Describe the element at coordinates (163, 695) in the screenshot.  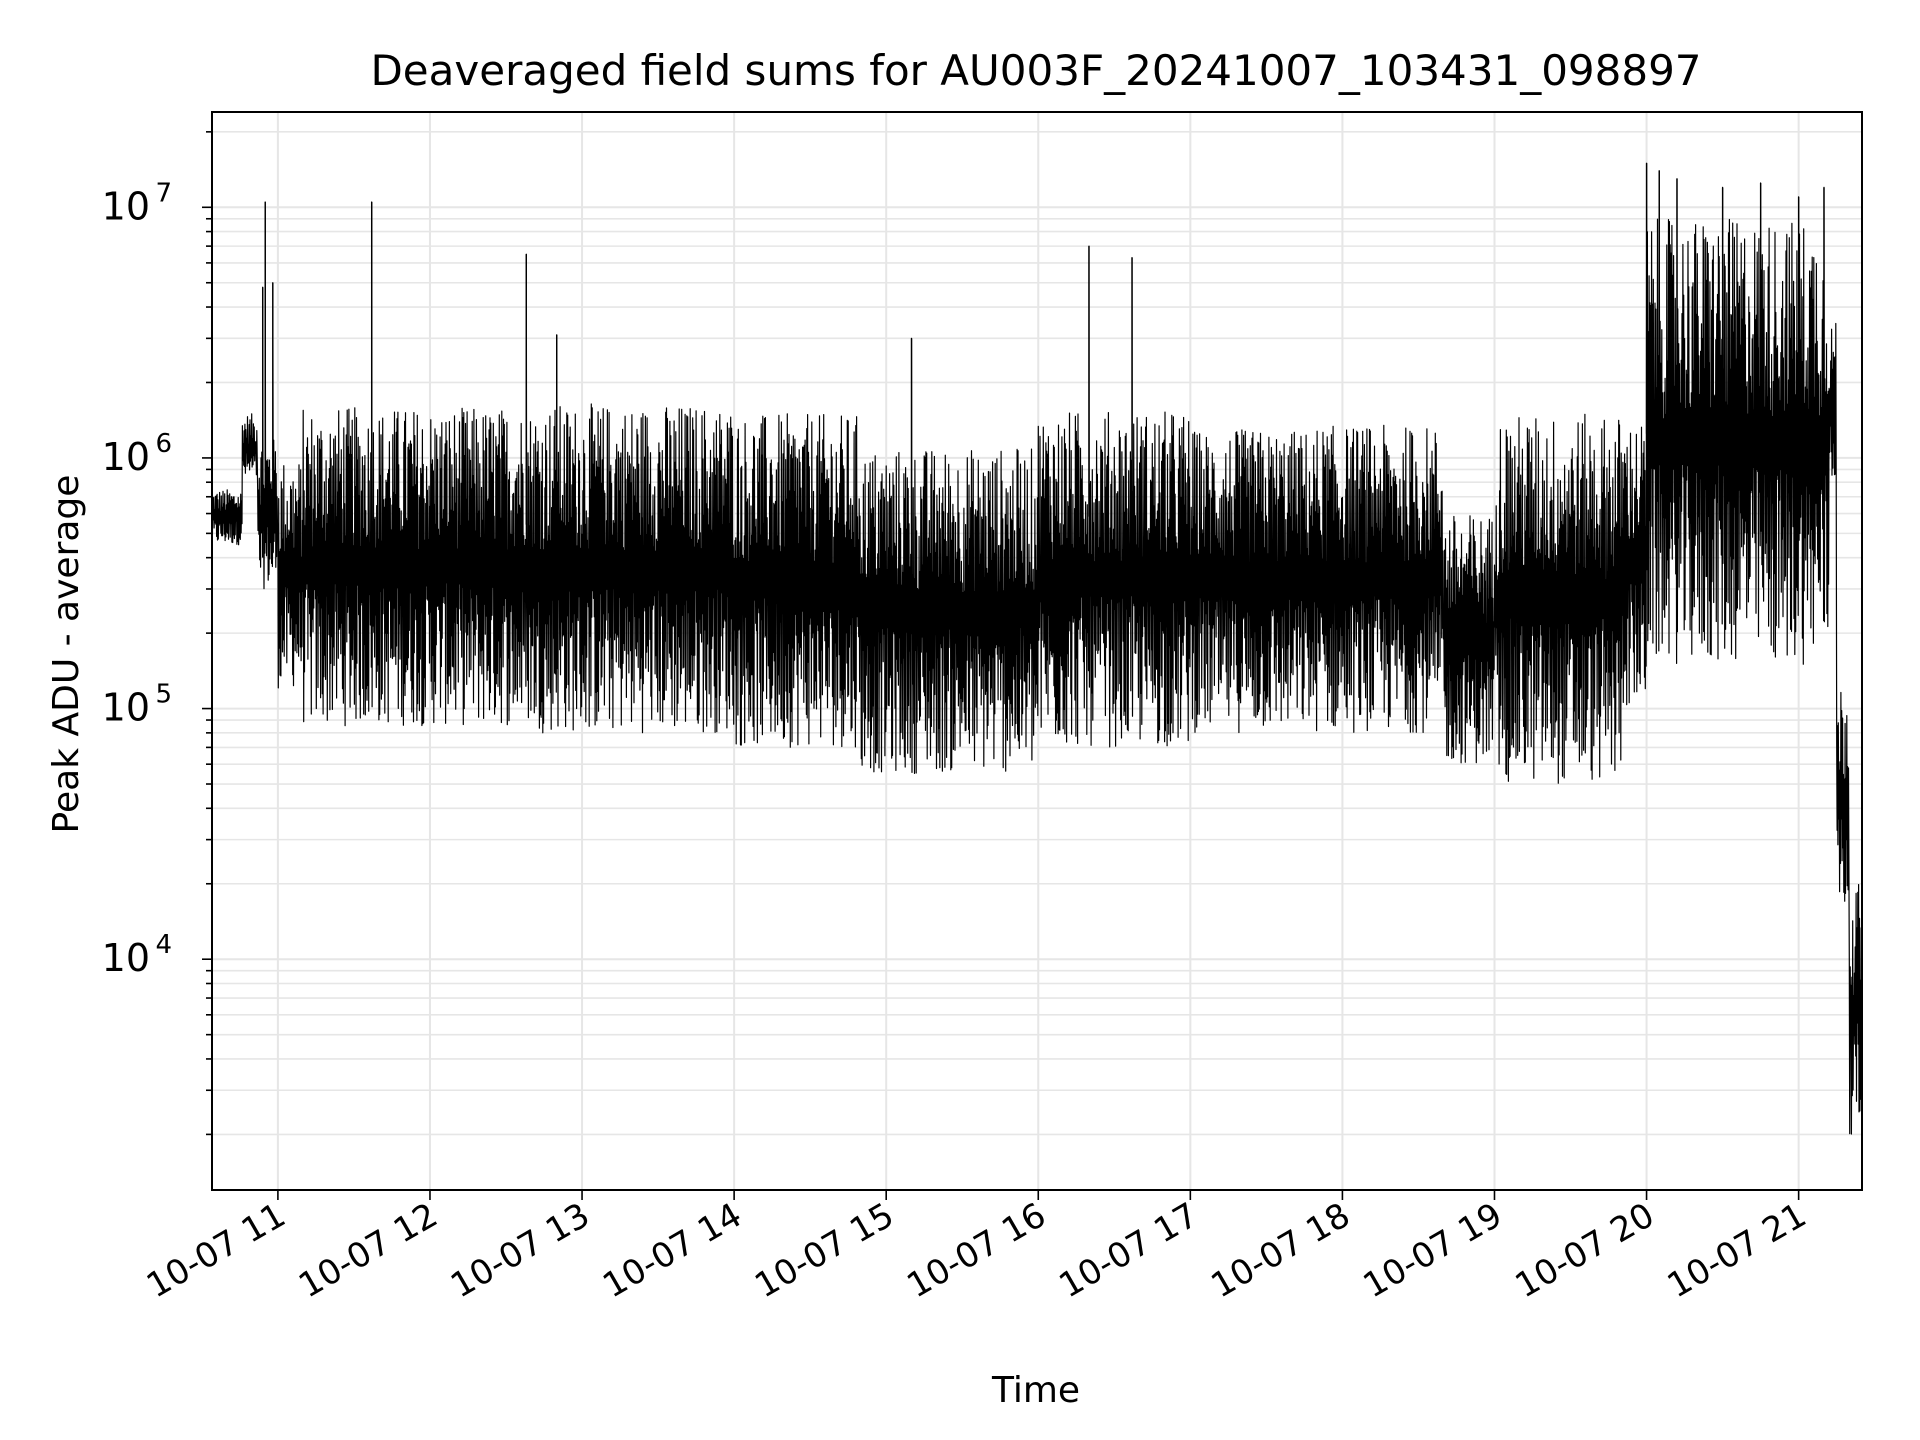
I see `y-tick-exponent: 5` at that location.